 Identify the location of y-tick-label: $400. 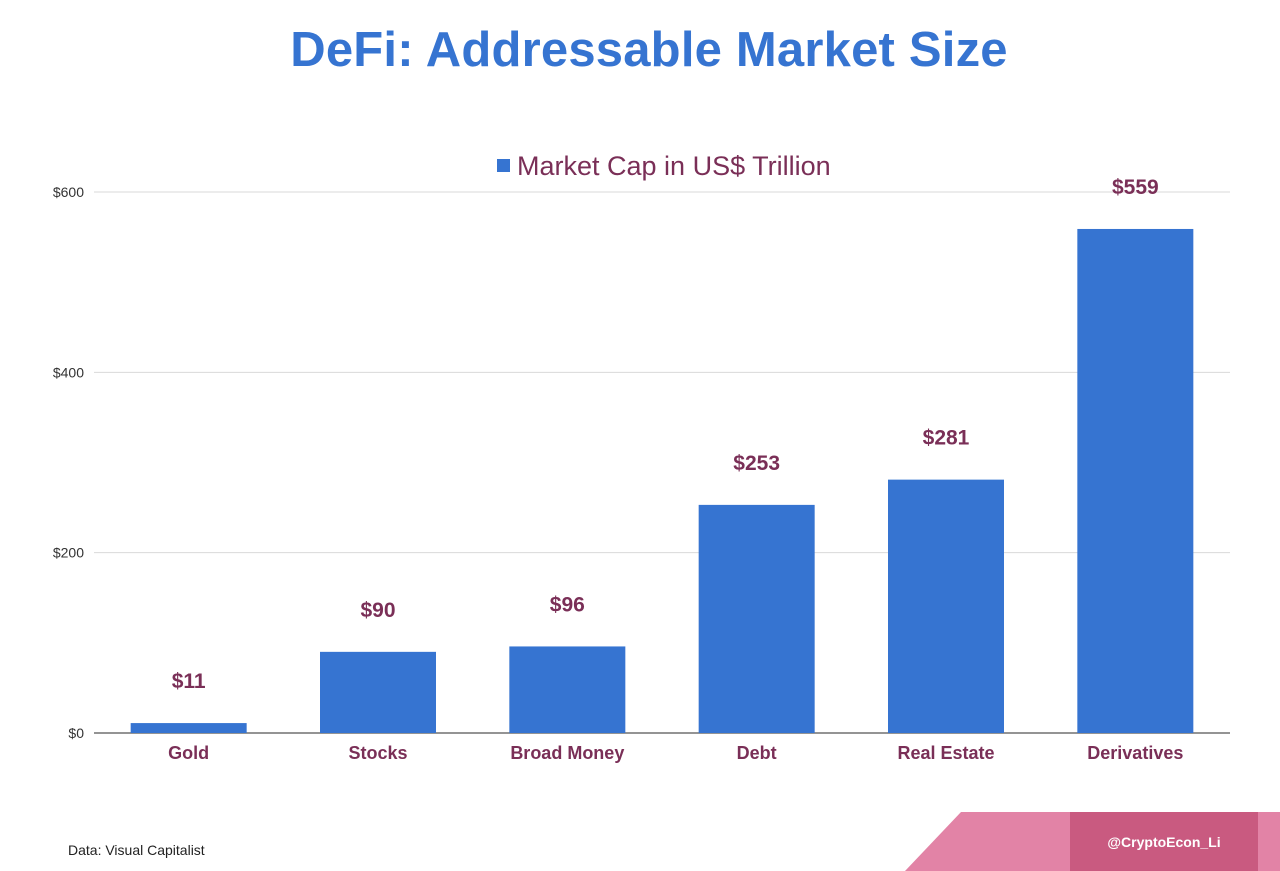
(68, 372).